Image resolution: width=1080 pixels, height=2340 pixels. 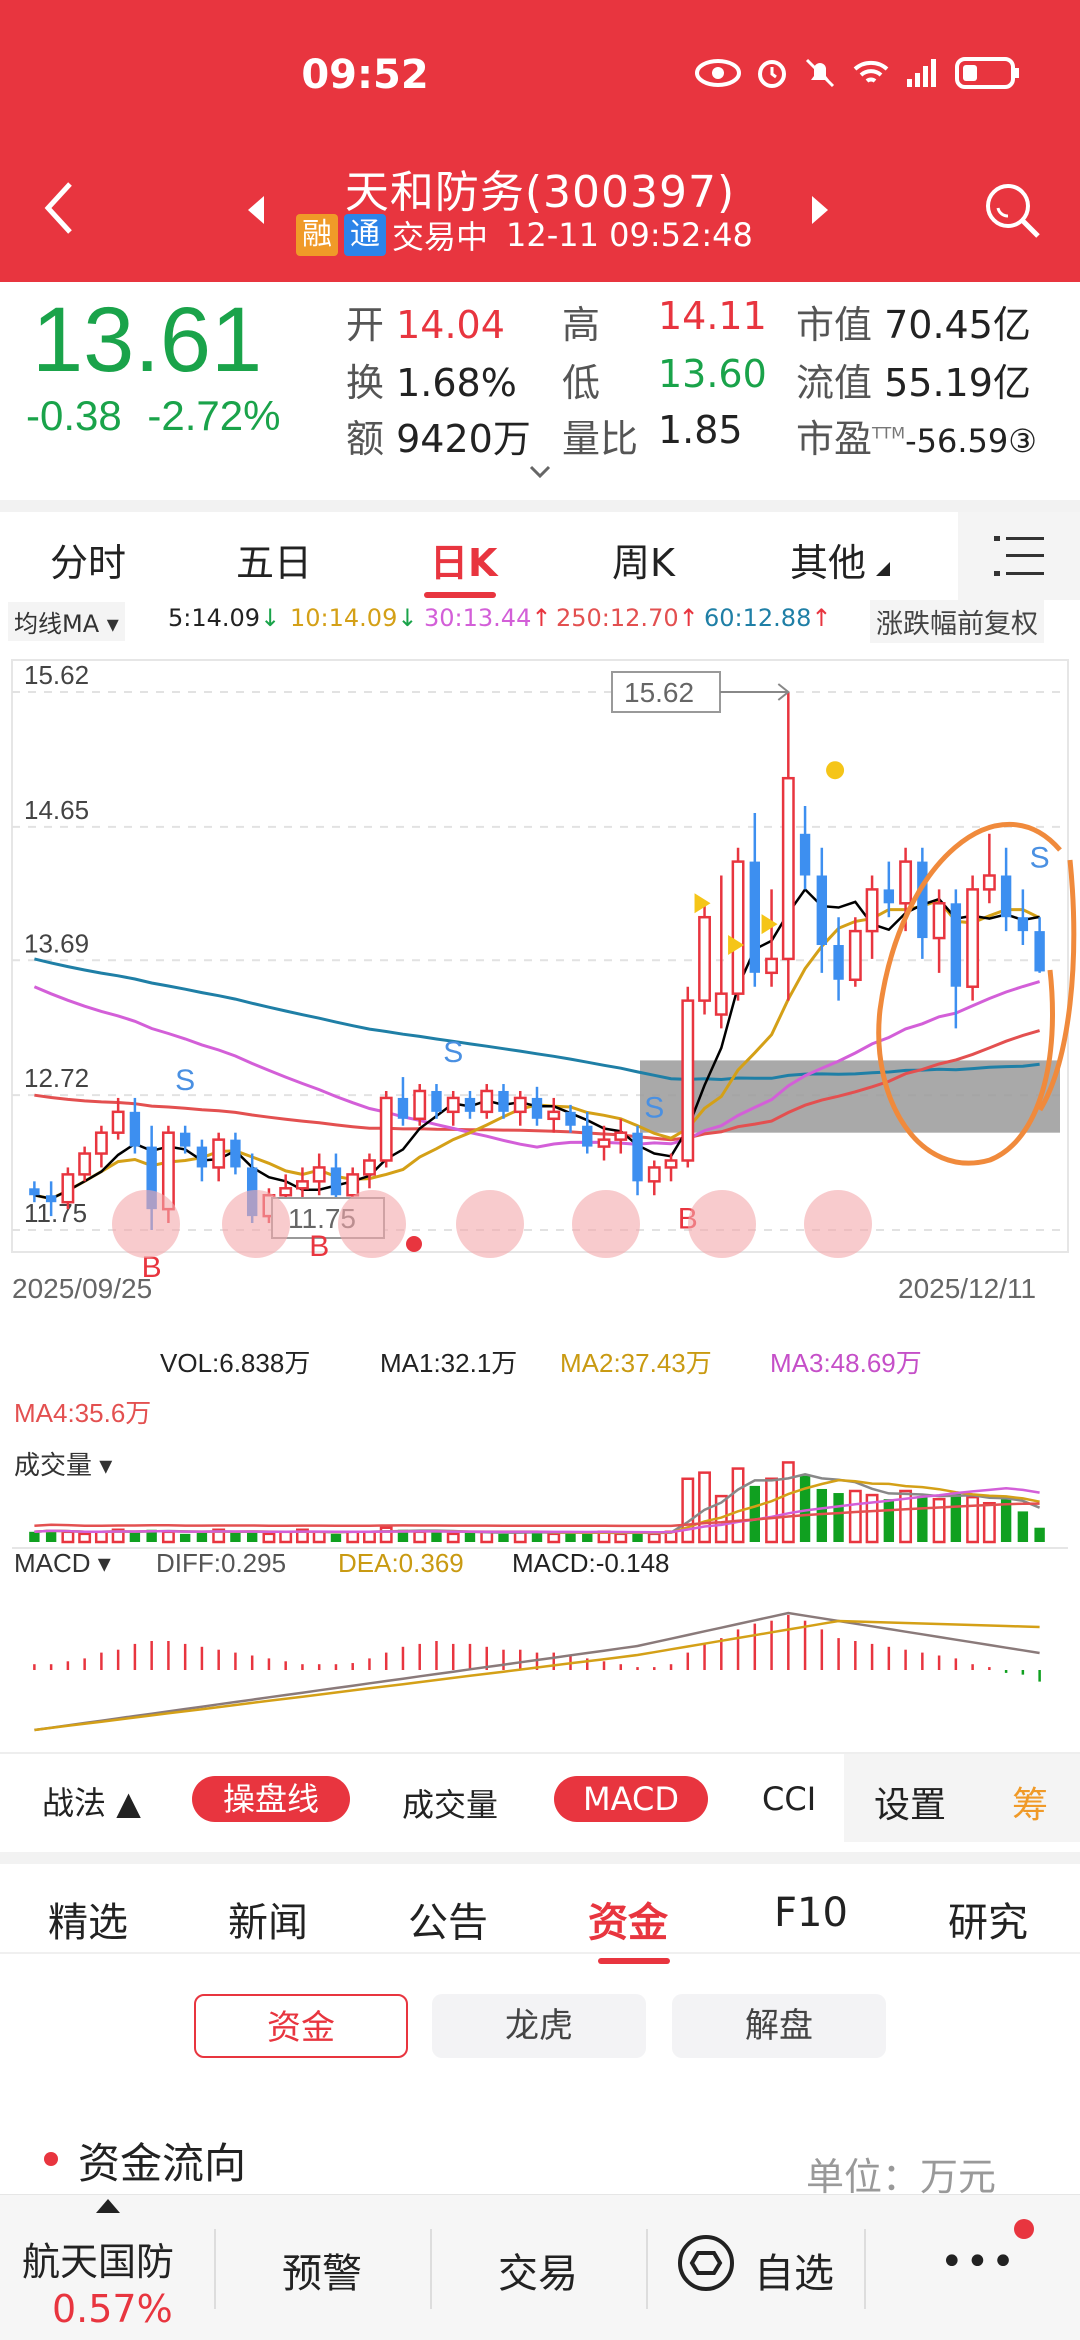 What do you see at coordinates (628, 1923) in the screenshot?
I see `tab-funds: 资金` at bounding box center [628, 1923].